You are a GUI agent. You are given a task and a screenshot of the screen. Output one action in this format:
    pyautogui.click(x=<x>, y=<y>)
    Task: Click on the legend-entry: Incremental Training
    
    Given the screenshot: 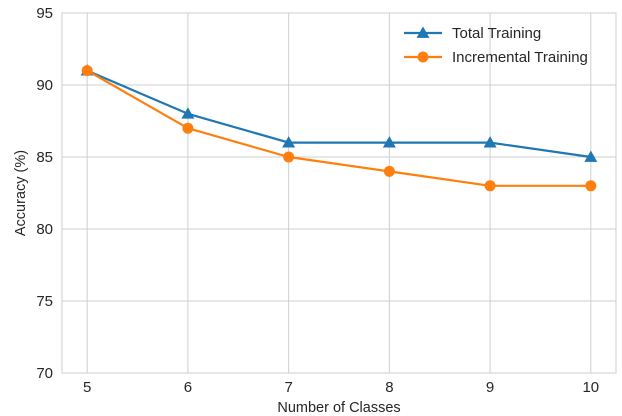 What is the action you would take?
    pyautogui.click(x=496, y=57)
    